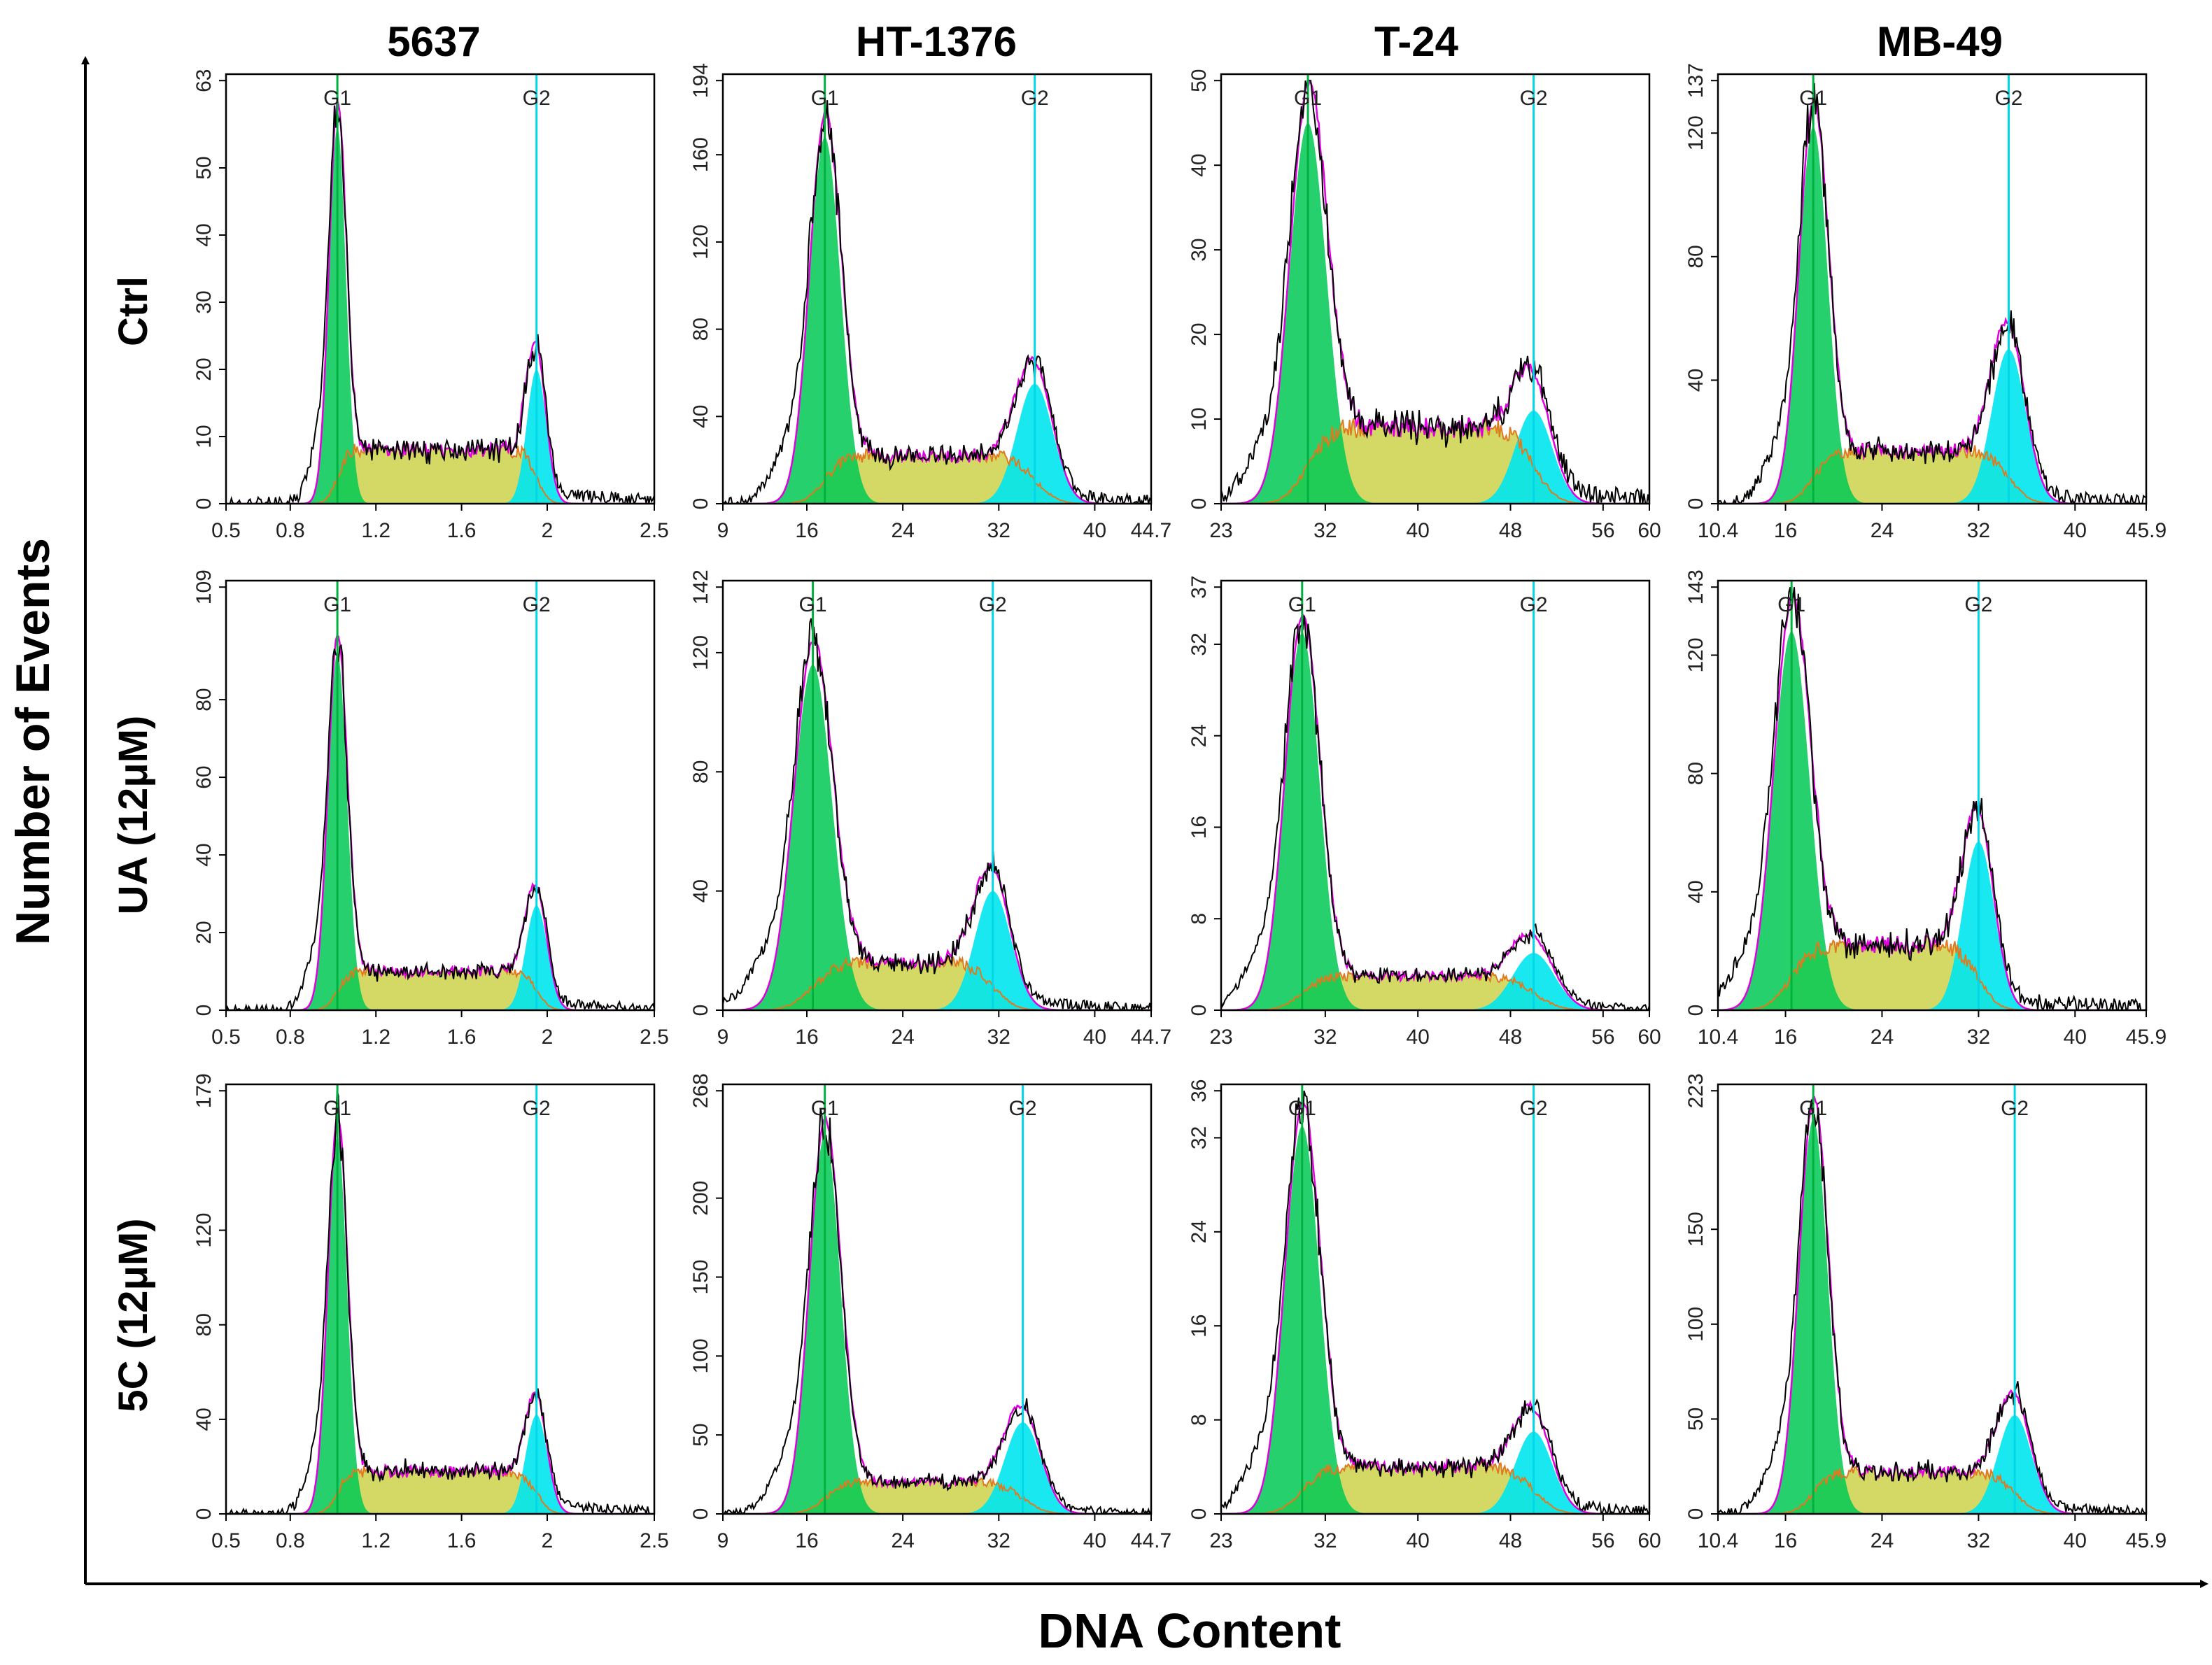 This screenshot has height=1665, width=2212. What do you see at coordinates (133, 311) in the screenshot?
I see `row-label-ctrl: Ctrl` at bounding box center [133, 311].